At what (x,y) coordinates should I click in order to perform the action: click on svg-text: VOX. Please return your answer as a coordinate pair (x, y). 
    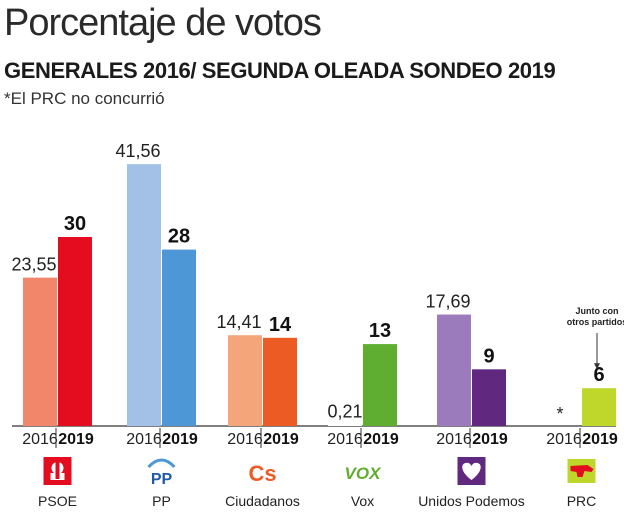
    Looking at the image, I should click on (364, 473).